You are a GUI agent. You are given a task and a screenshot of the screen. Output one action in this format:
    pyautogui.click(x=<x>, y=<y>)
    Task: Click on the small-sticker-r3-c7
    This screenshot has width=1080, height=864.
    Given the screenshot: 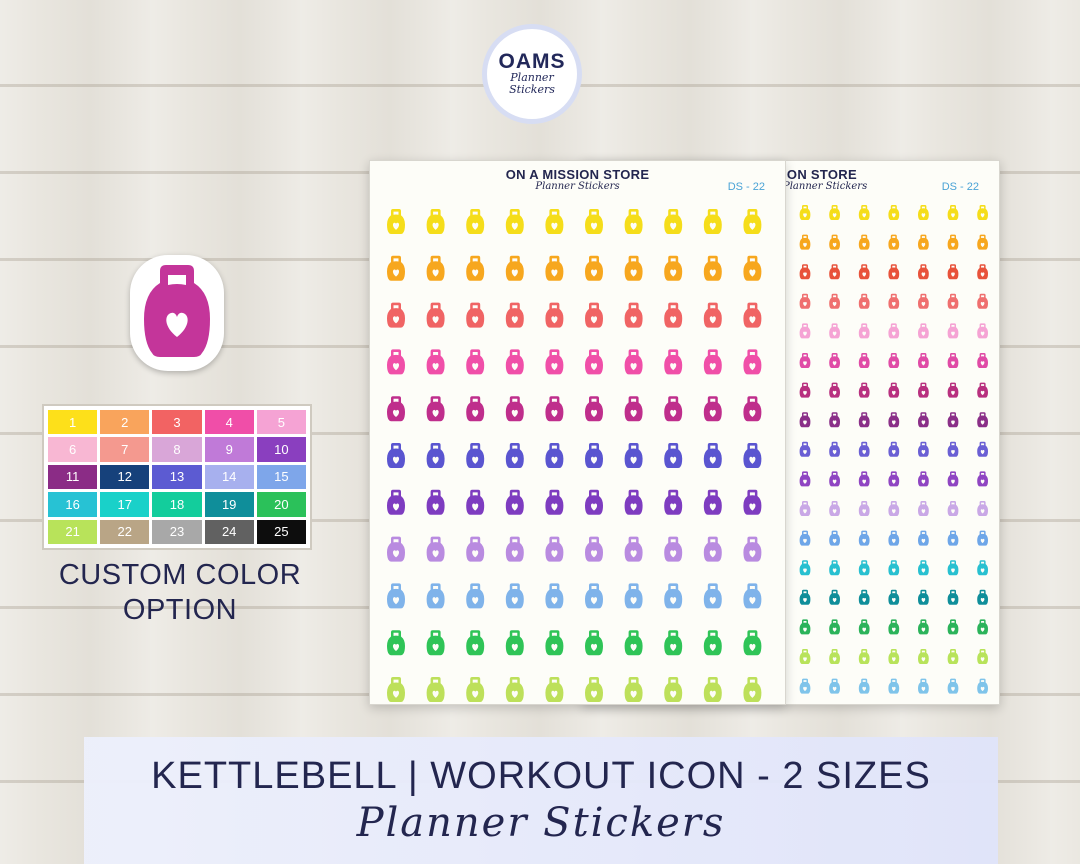 What is the action you would take?
    pyautogui.click(x=982, y=272)
    